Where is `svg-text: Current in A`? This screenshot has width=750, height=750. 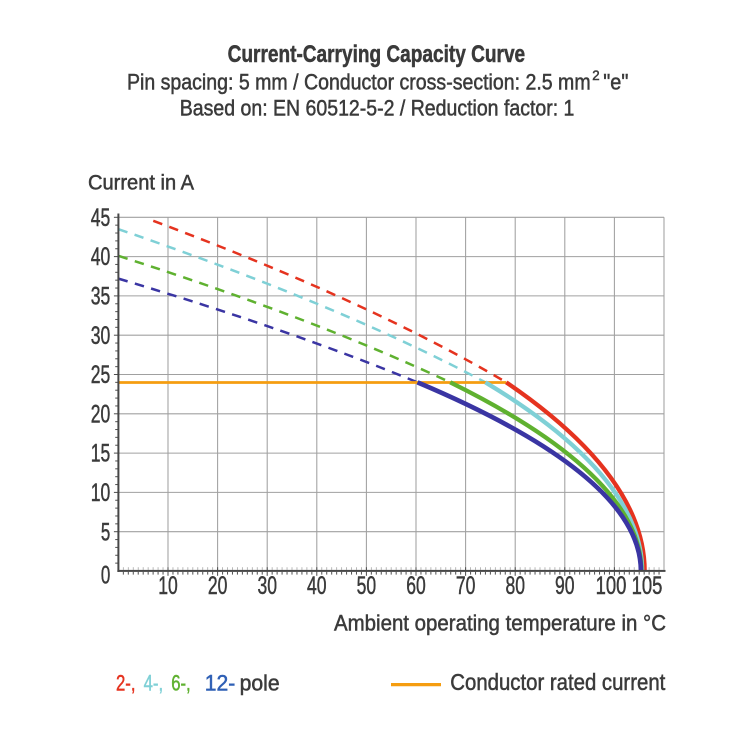
svg-text: Current in A is located at coordinates (141, 182).